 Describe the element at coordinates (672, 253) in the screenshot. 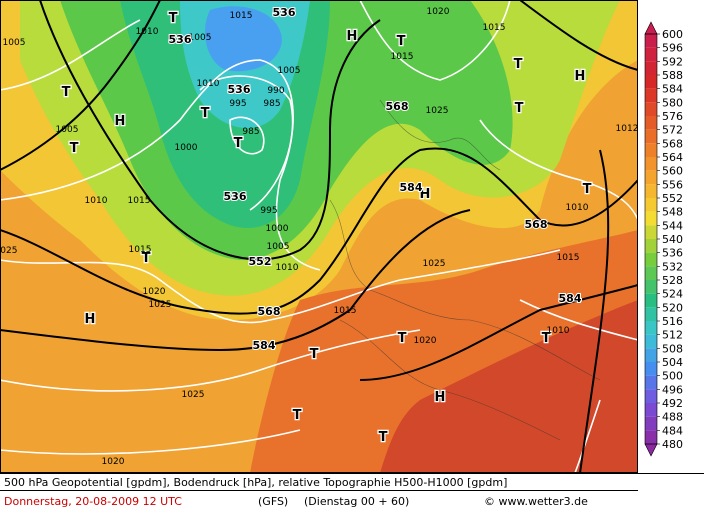

I see `colorbar-label: 536` at that location.